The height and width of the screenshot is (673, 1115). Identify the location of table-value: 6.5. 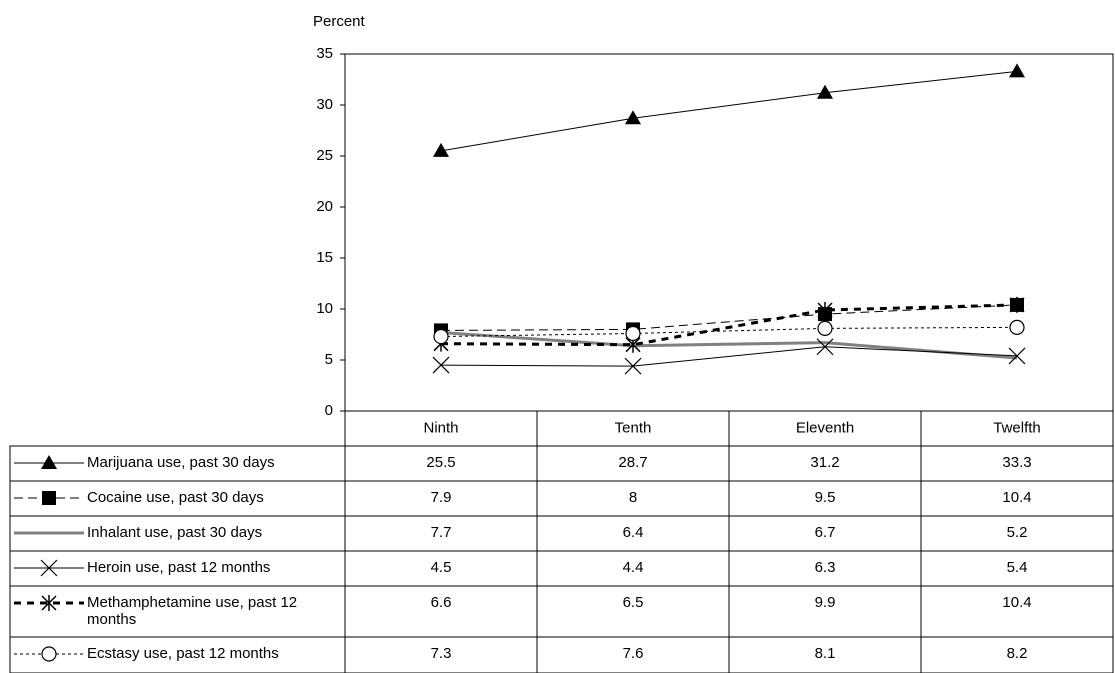
(633, 602).